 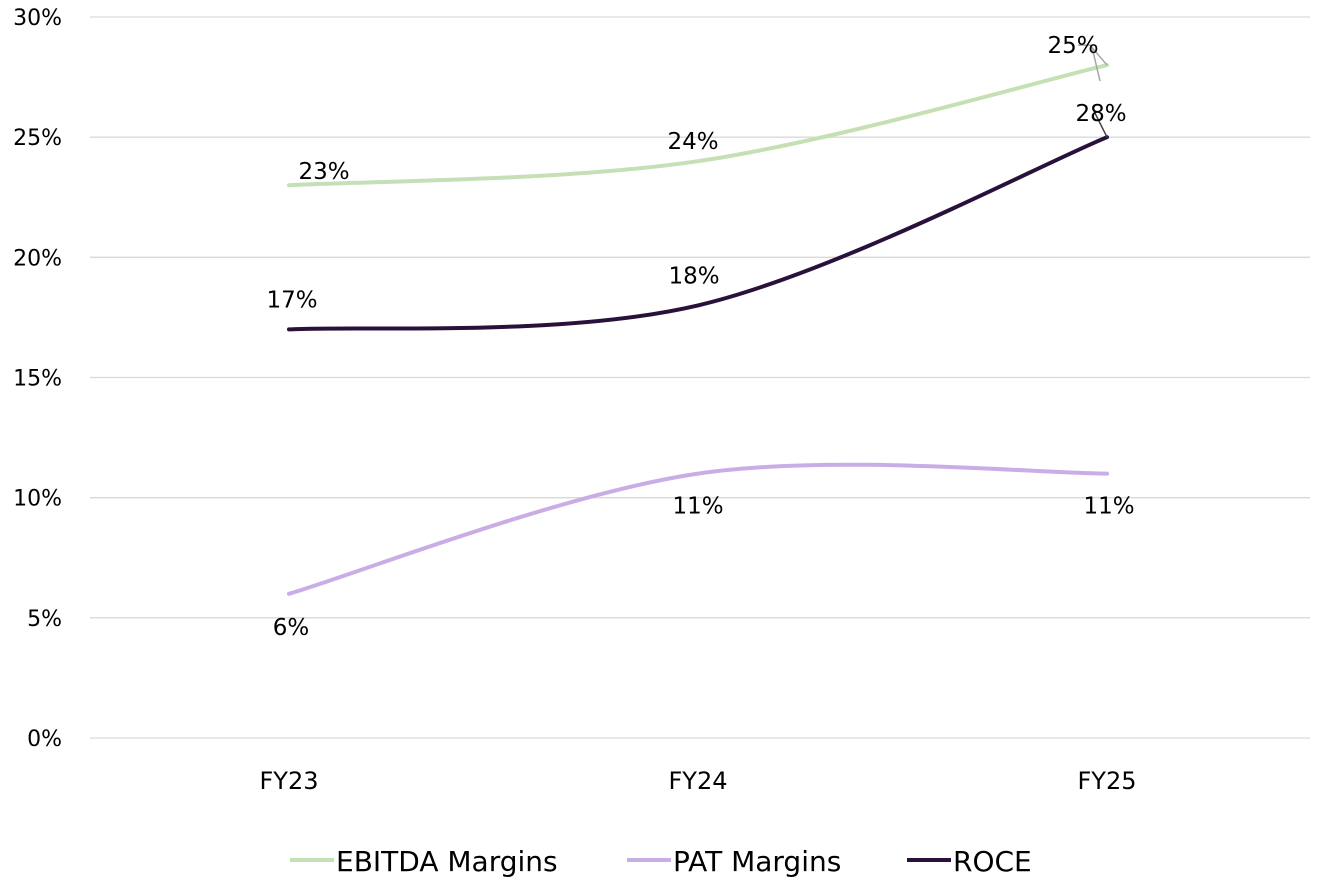 I want to click on legend-item-pat-margins: PAT Margins, so click(x=734, y=861).